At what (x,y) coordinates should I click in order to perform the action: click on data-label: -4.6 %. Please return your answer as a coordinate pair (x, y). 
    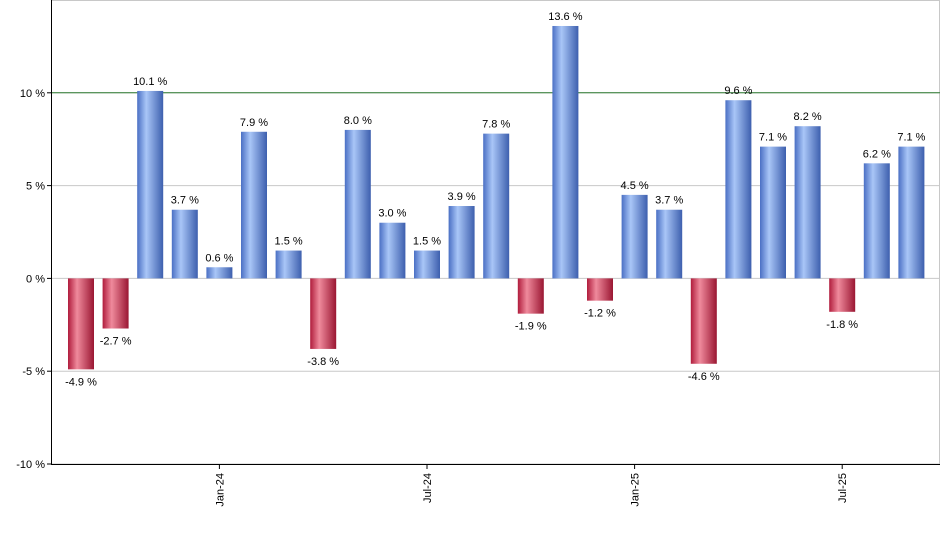
    Looking at the image, I should click on (704, 377).